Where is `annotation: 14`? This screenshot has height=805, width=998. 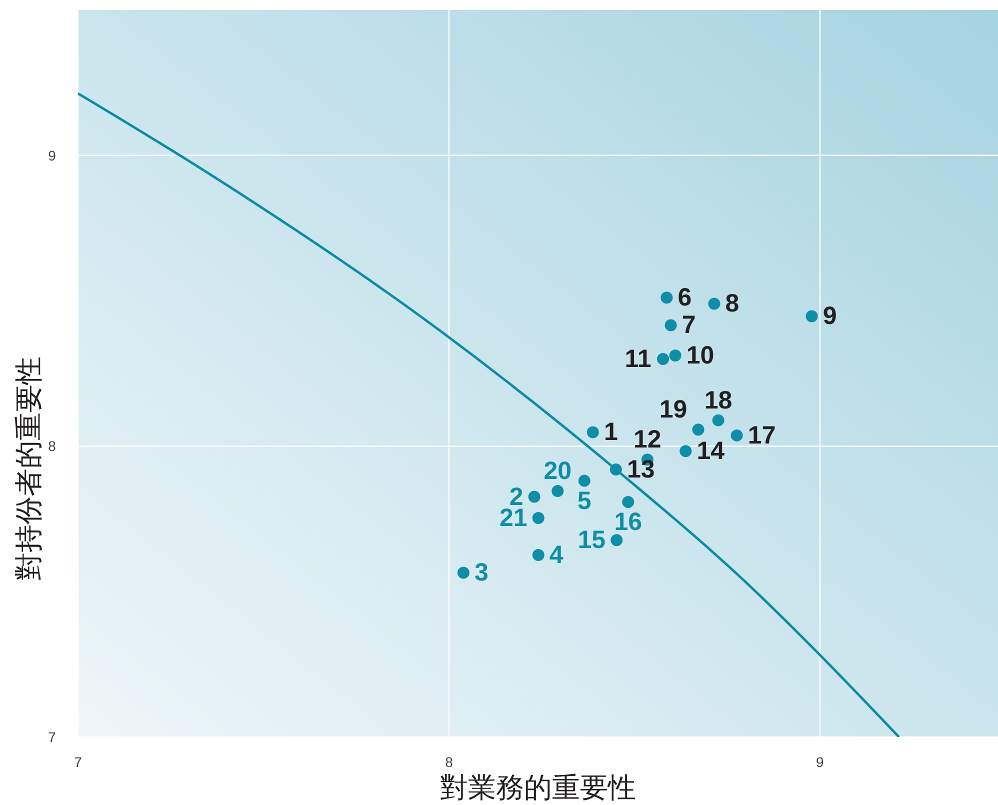 annotation: 14 is located at coordinates (710, 451).